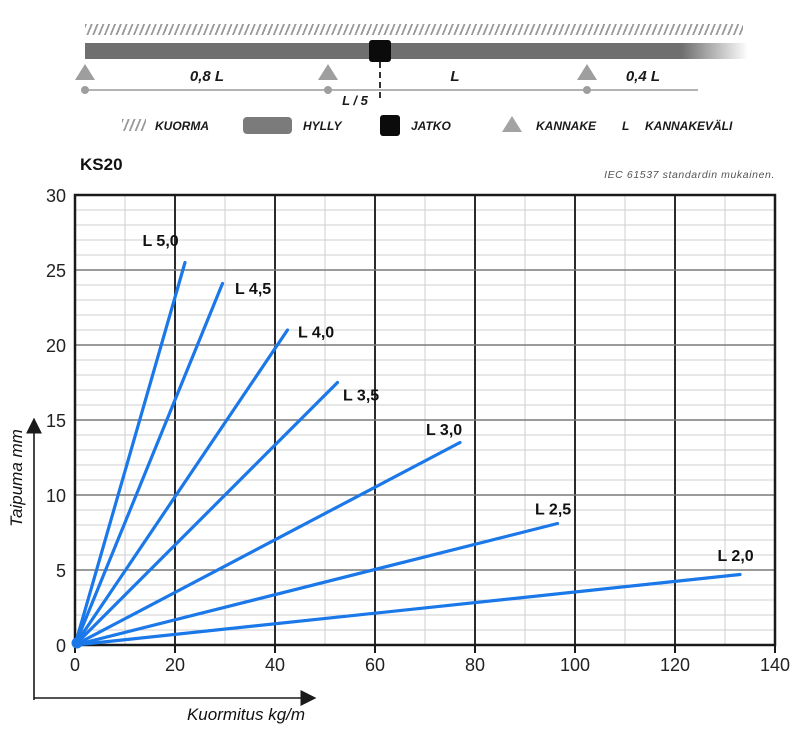  I want to click on origin-dot, so click(77, 643).